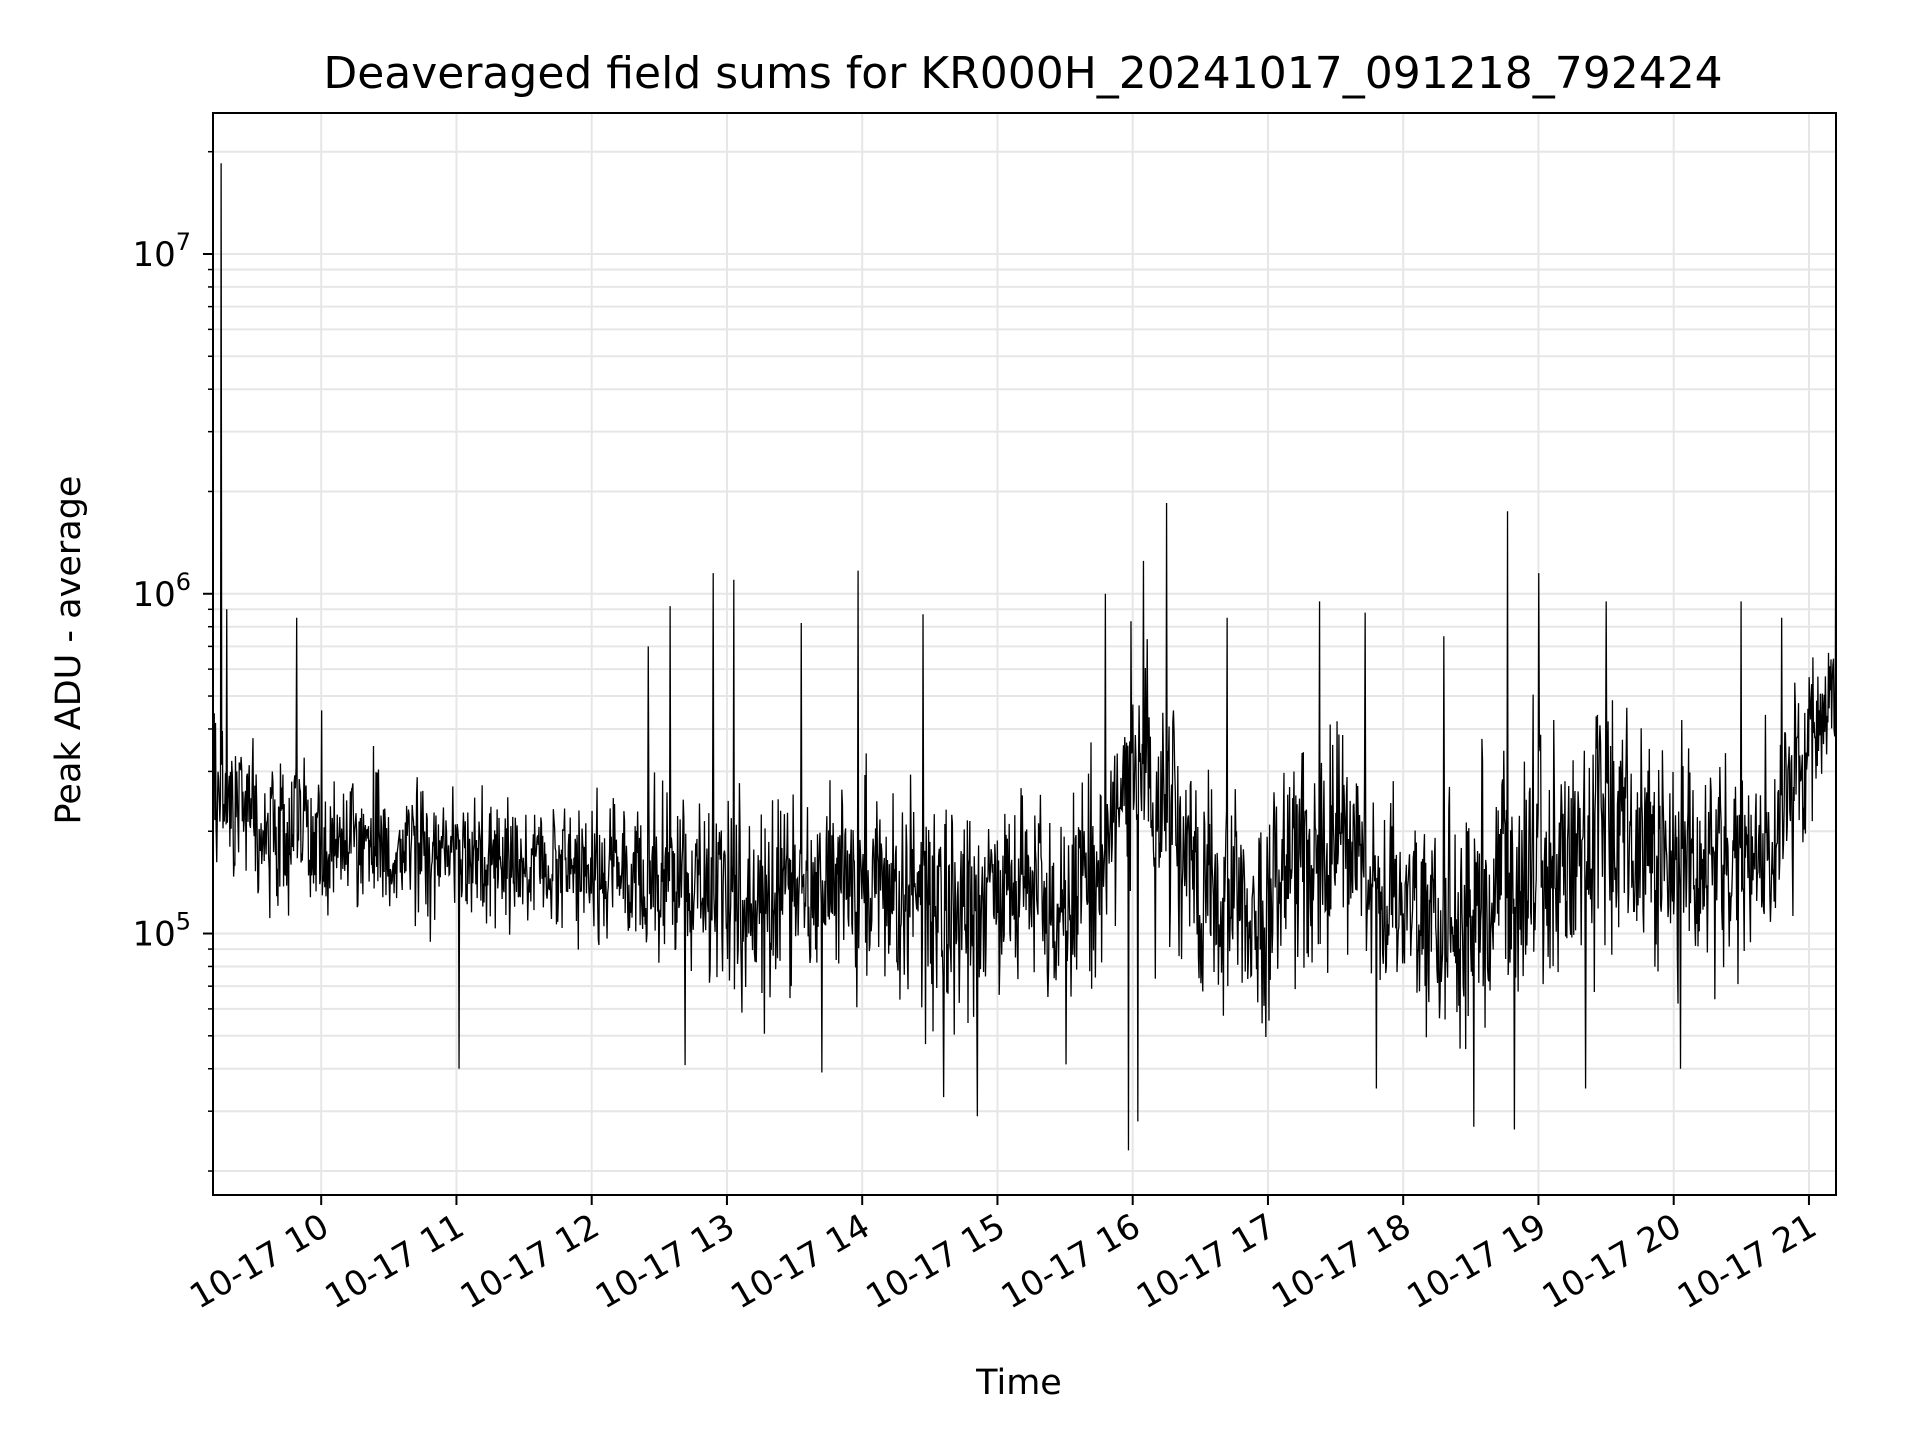  What do you see at coordinates (1206, 1261) in the screenshot?
I see `x-tick-label: 10-17 17` at bounding box center [1206, 1261].